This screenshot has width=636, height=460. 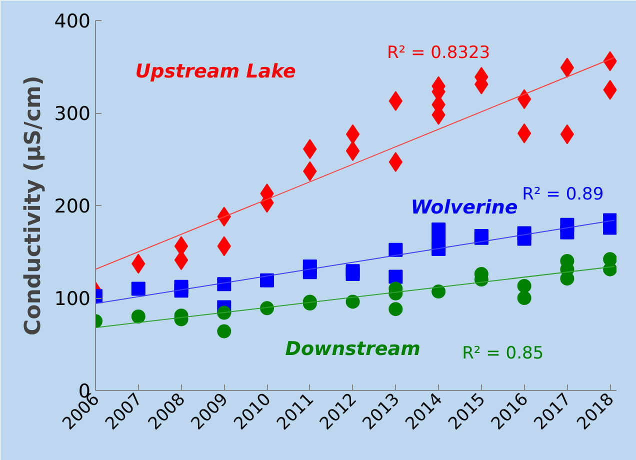 I want to click on y-axis-title: Conductivity (µS/cm), so click(x=33, y=206).